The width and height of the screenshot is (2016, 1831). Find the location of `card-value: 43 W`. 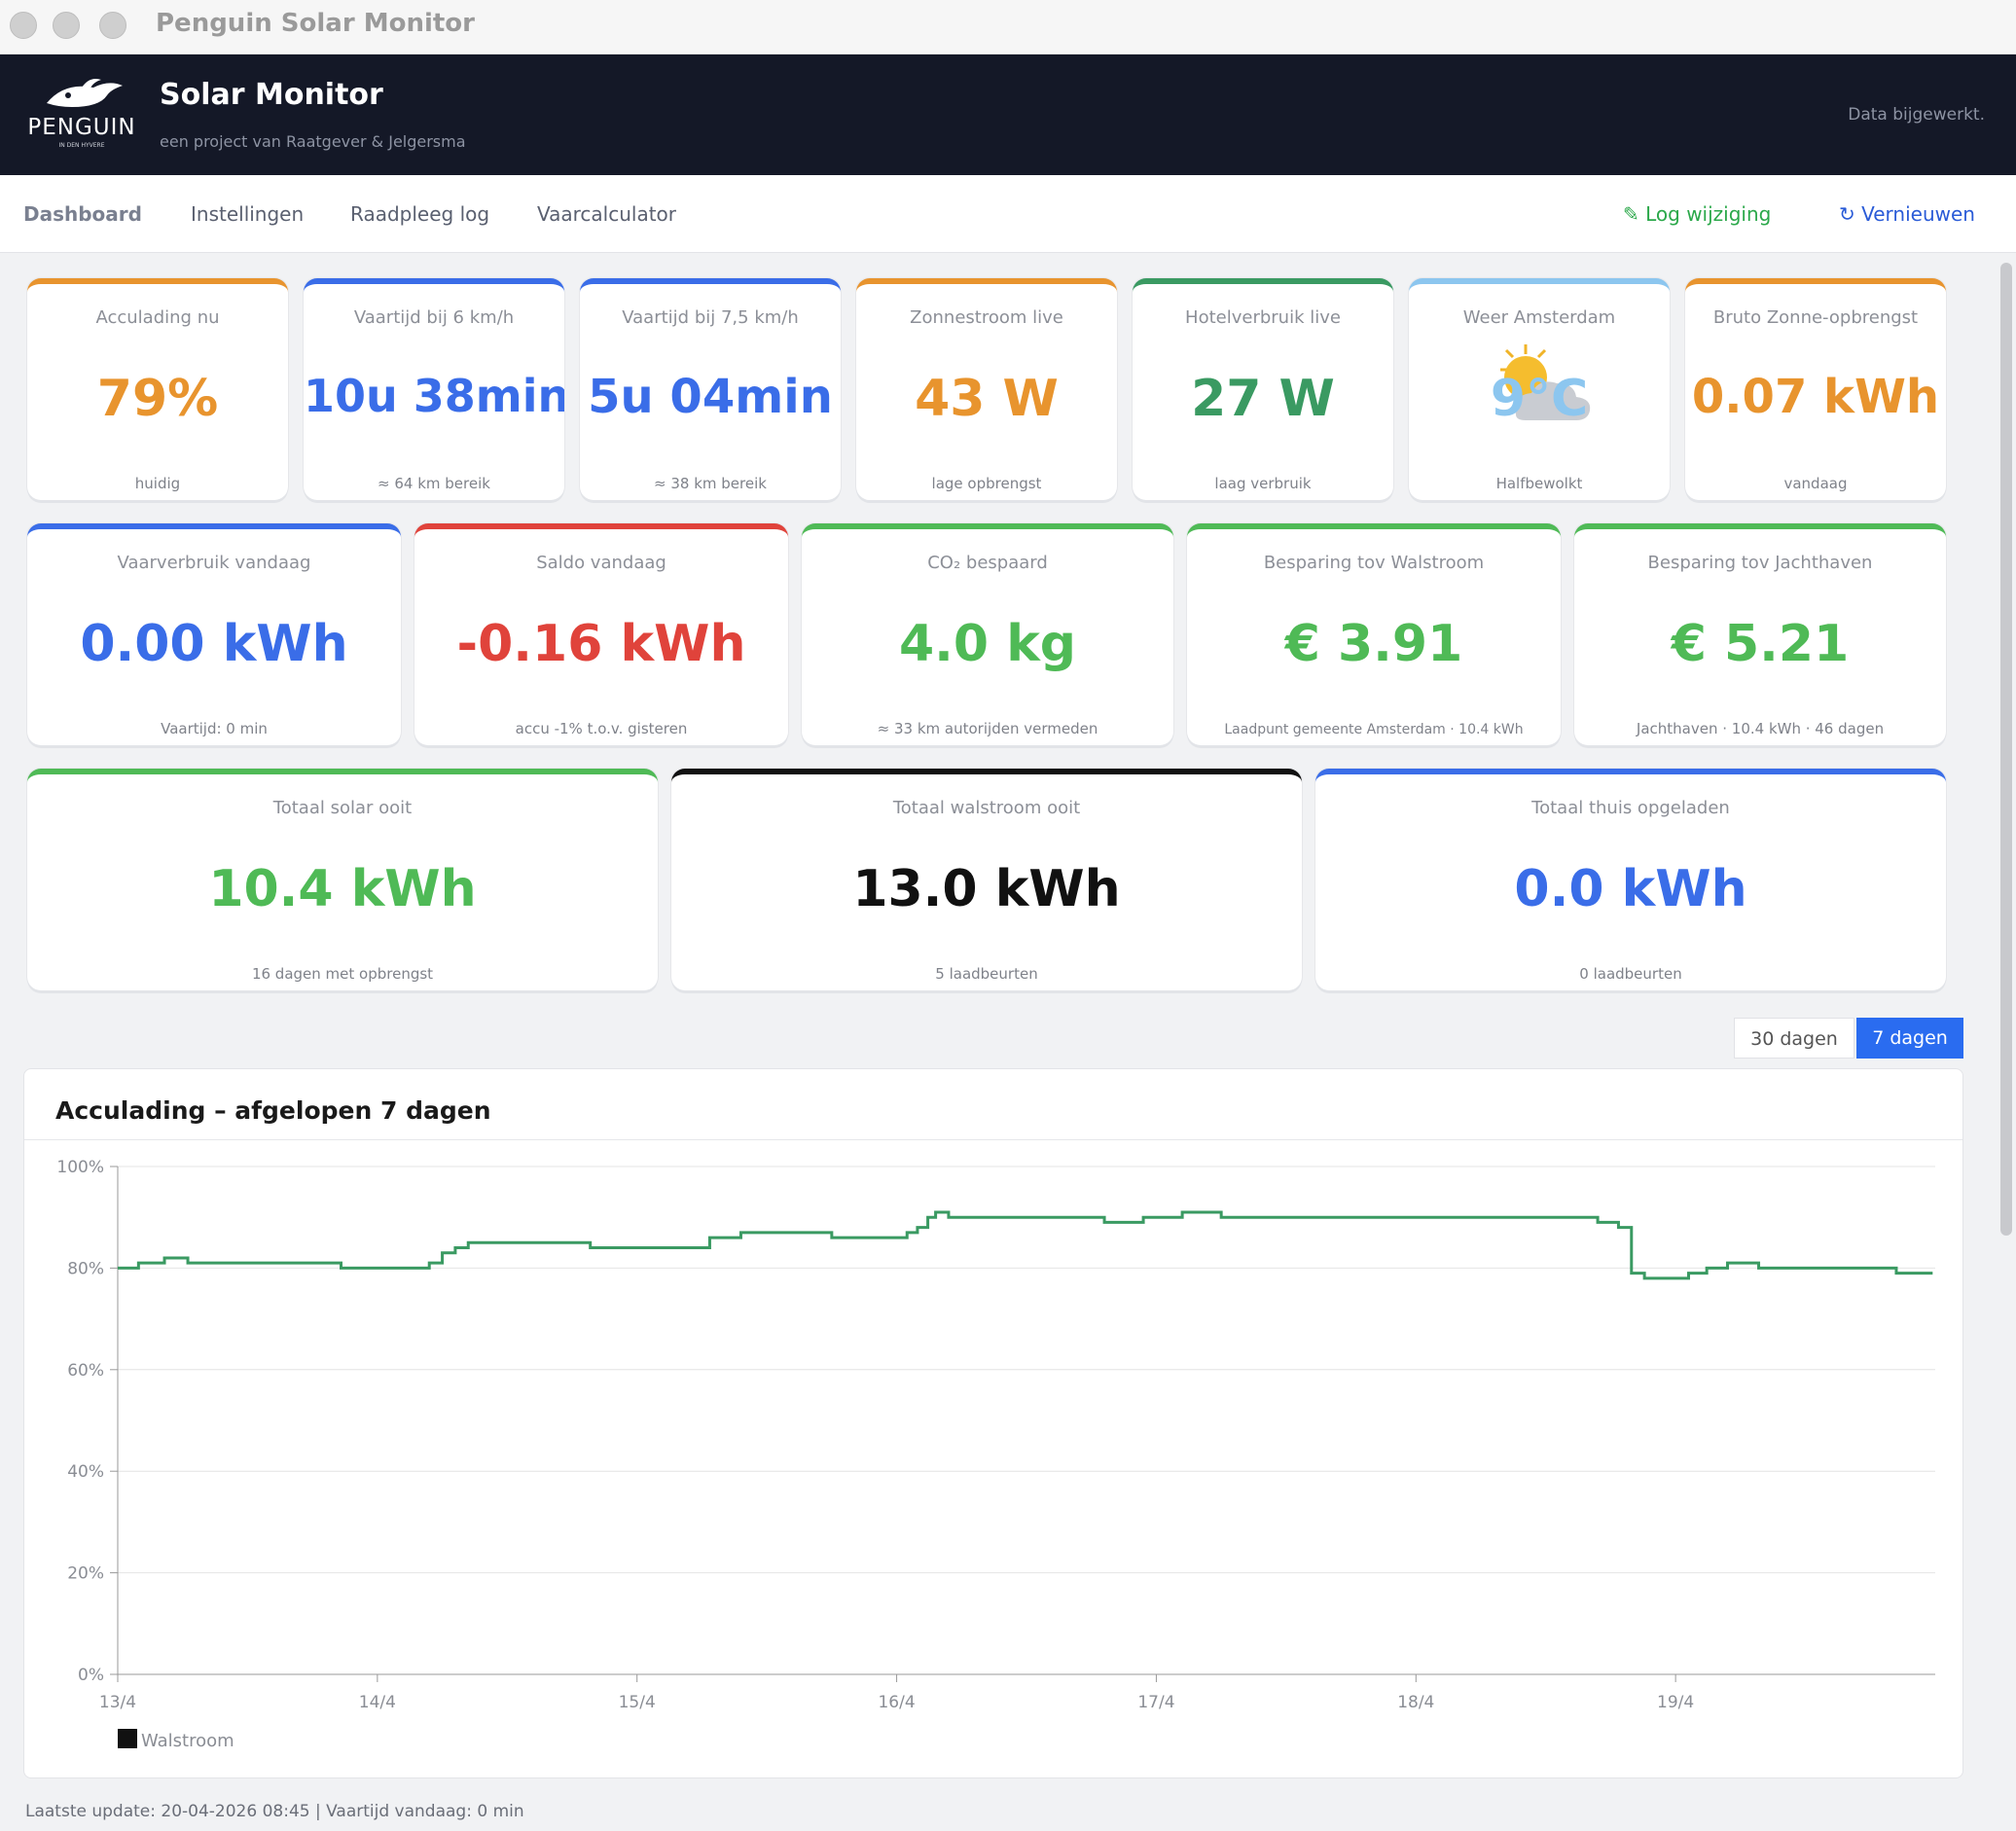

card-value: 43 W is located at coordinates (987, 399).